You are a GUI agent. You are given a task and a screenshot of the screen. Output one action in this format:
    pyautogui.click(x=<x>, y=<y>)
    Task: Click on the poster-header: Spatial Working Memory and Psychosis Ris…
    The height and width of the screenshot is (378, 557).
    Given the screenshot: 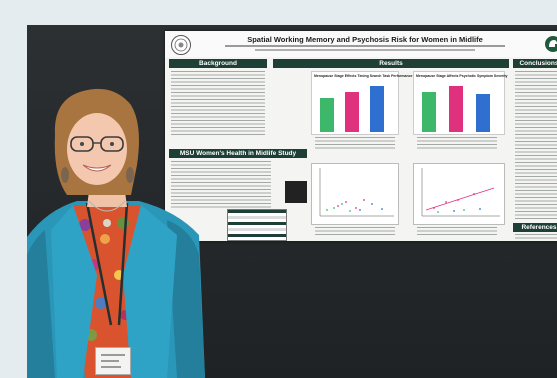 What is the action you would take?
    pyautogui.click(x=361, y=44)
    